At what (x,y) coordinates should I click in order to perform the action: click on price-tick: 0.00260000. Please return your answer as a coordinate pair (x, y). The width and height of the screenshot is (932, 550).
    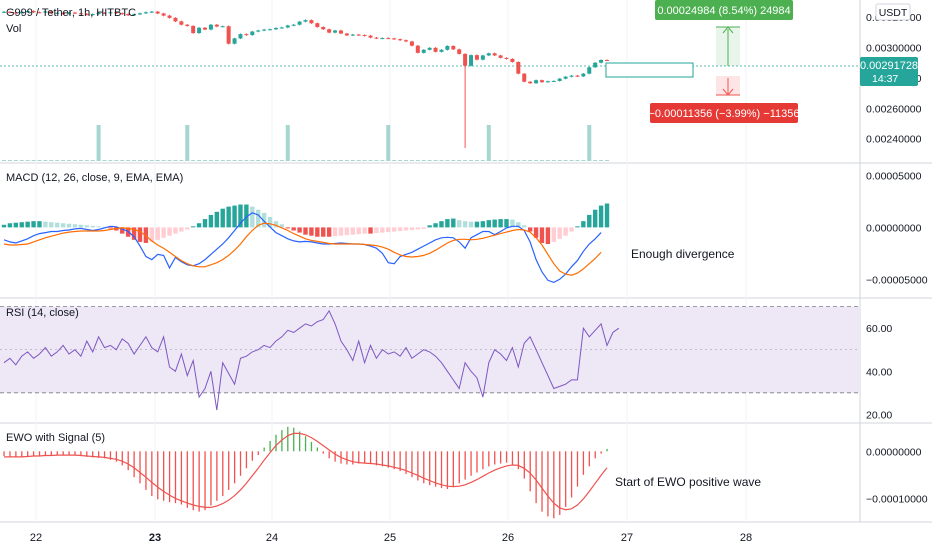
    Looking at the image, I should click on (894, 109).